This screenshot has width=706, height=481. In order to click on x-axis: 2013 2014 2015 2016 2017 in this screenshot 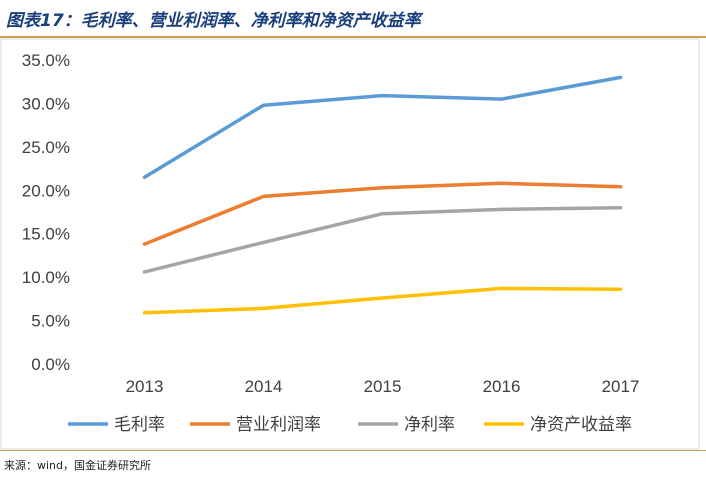, I will do `click(383, 386)`.